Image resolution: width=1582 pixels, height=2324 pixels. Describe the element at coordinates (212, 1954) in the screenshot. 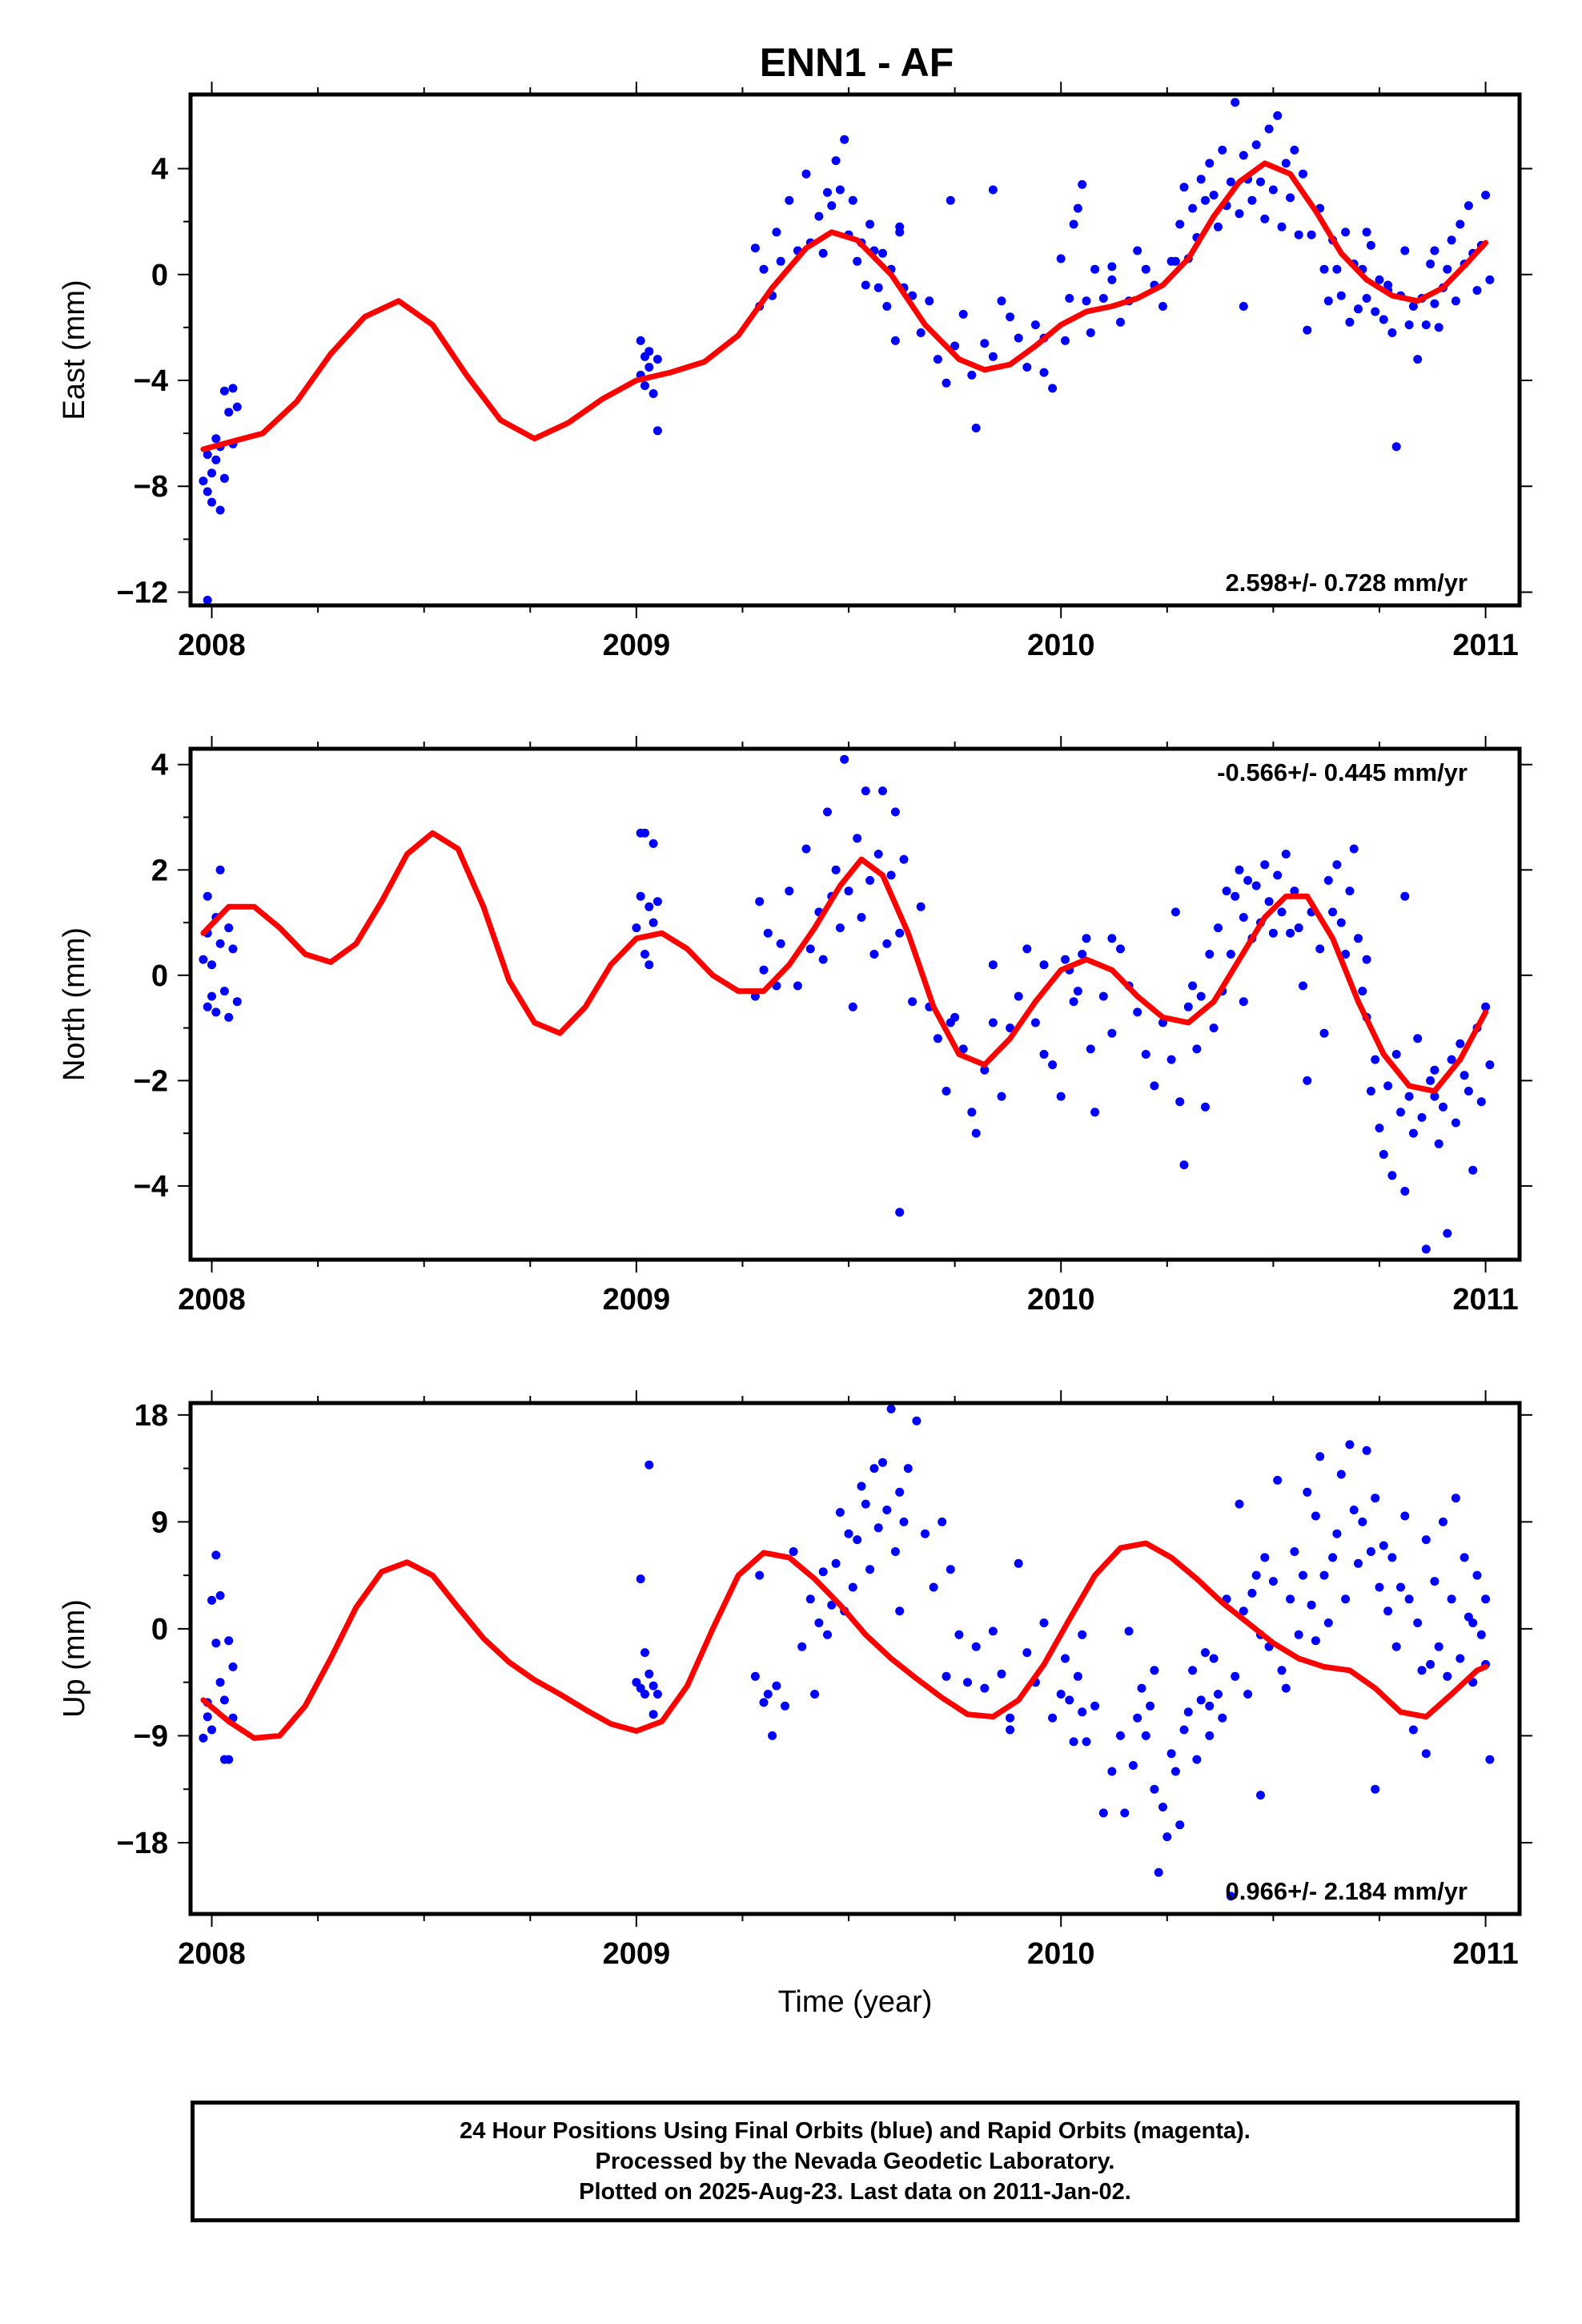

I see `x-tick-label: 2008` at that location.